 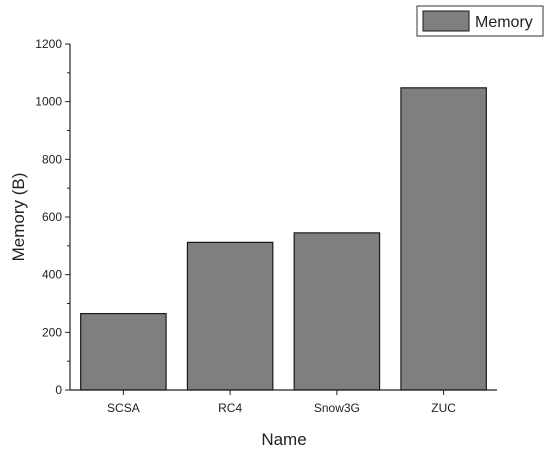 What do you see at coordinates (18, 217) in the screenshot?
I see `y-axis-title: Memory (B)` at bounding box center [18, 217].